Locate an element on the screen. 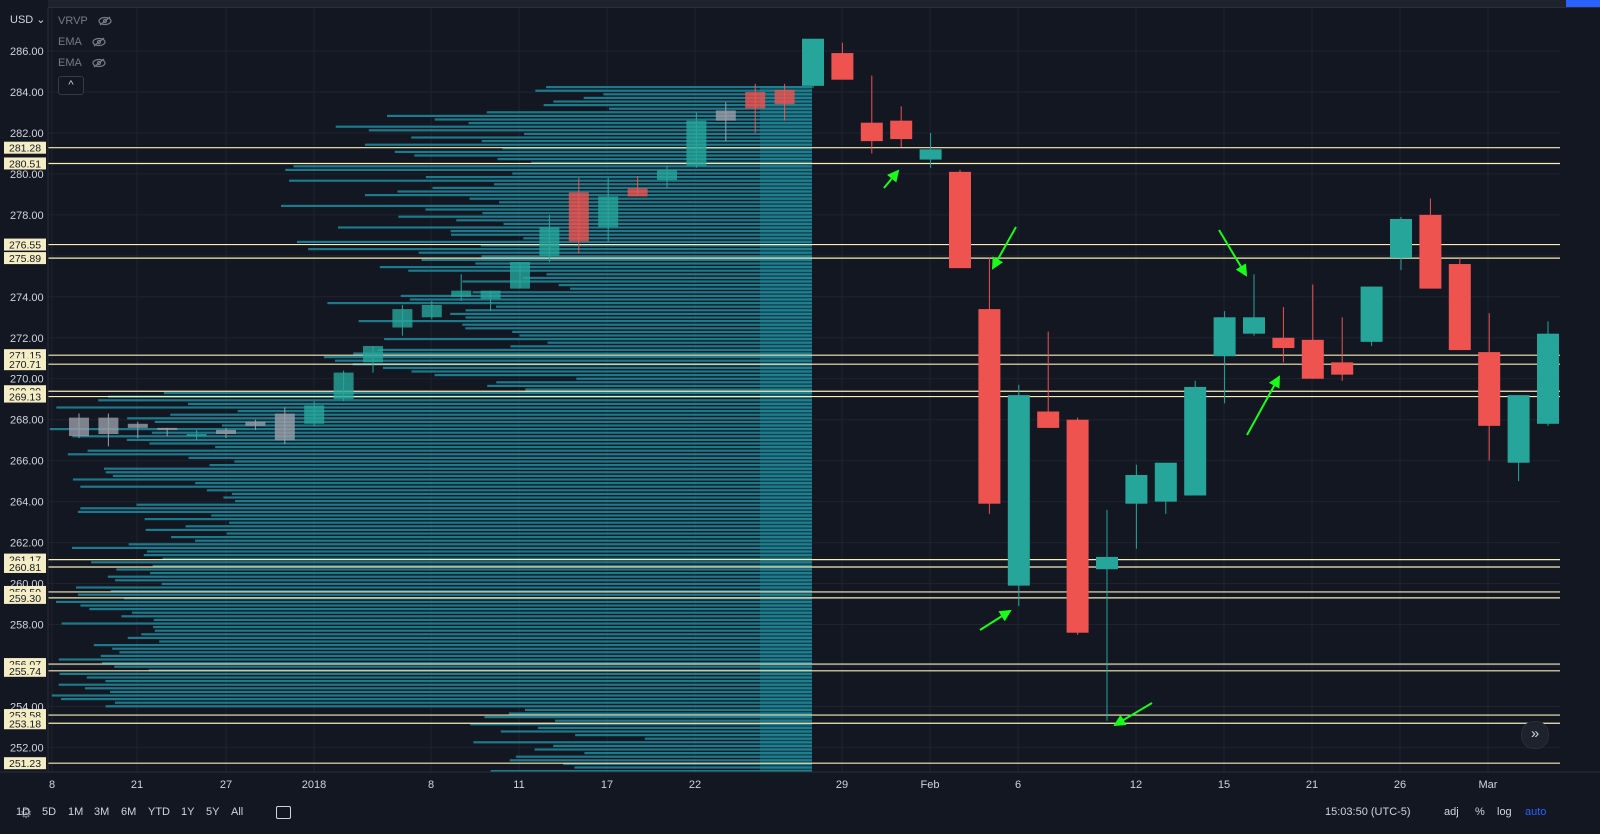 This screenshot has width=1600, height=834. range-button-1y: 1Y is located at coordinates (188, 812).